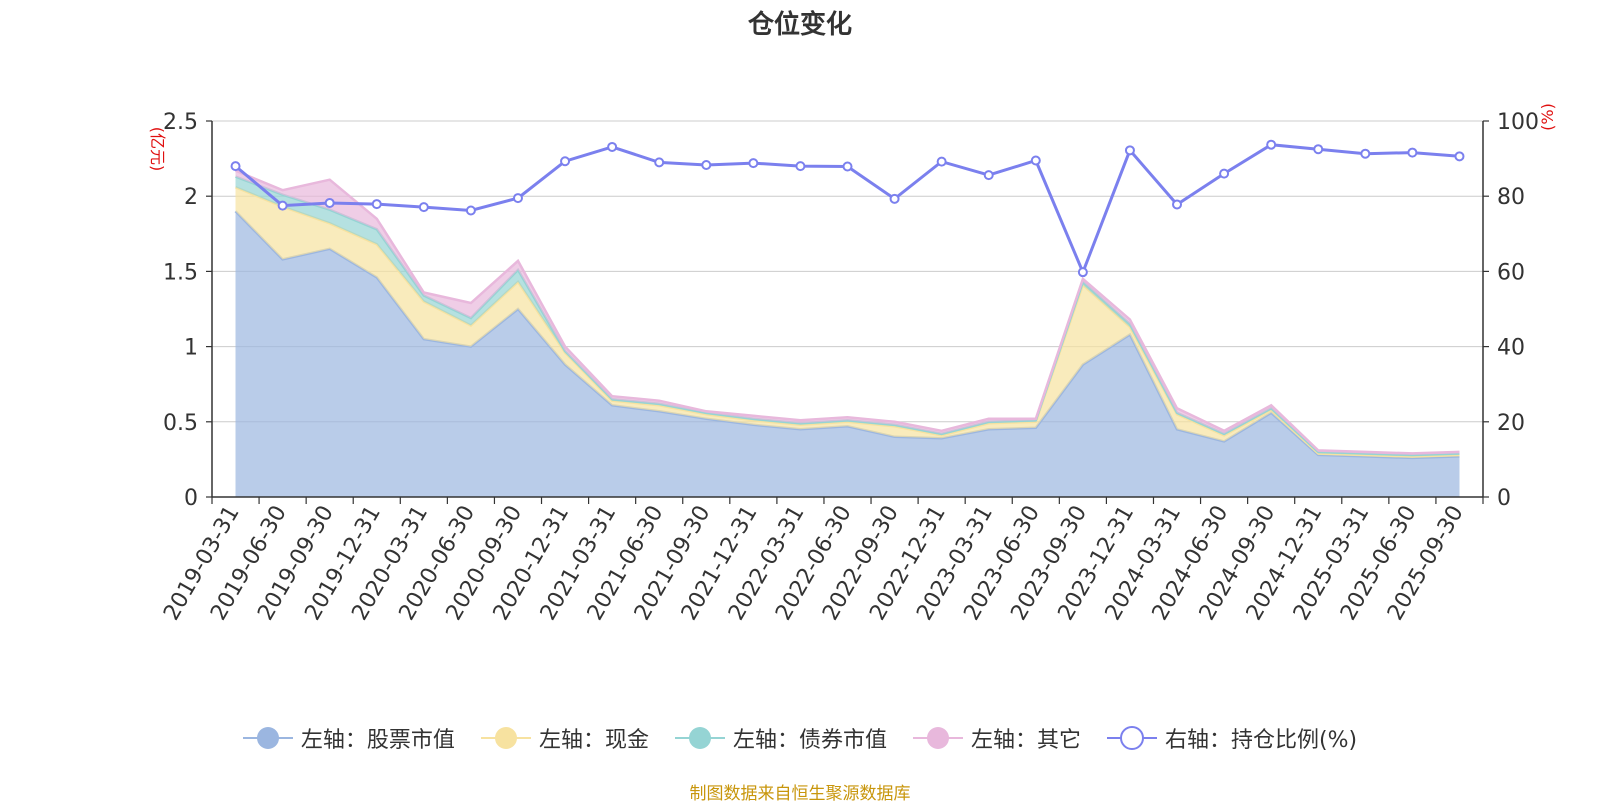  I want to click on legend-label: 左轴：其它, so click(1025, 740).